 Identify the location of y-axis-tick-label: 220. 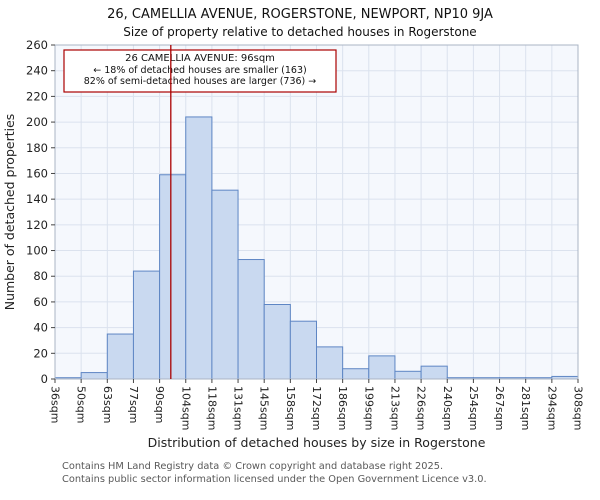
(37, 96).